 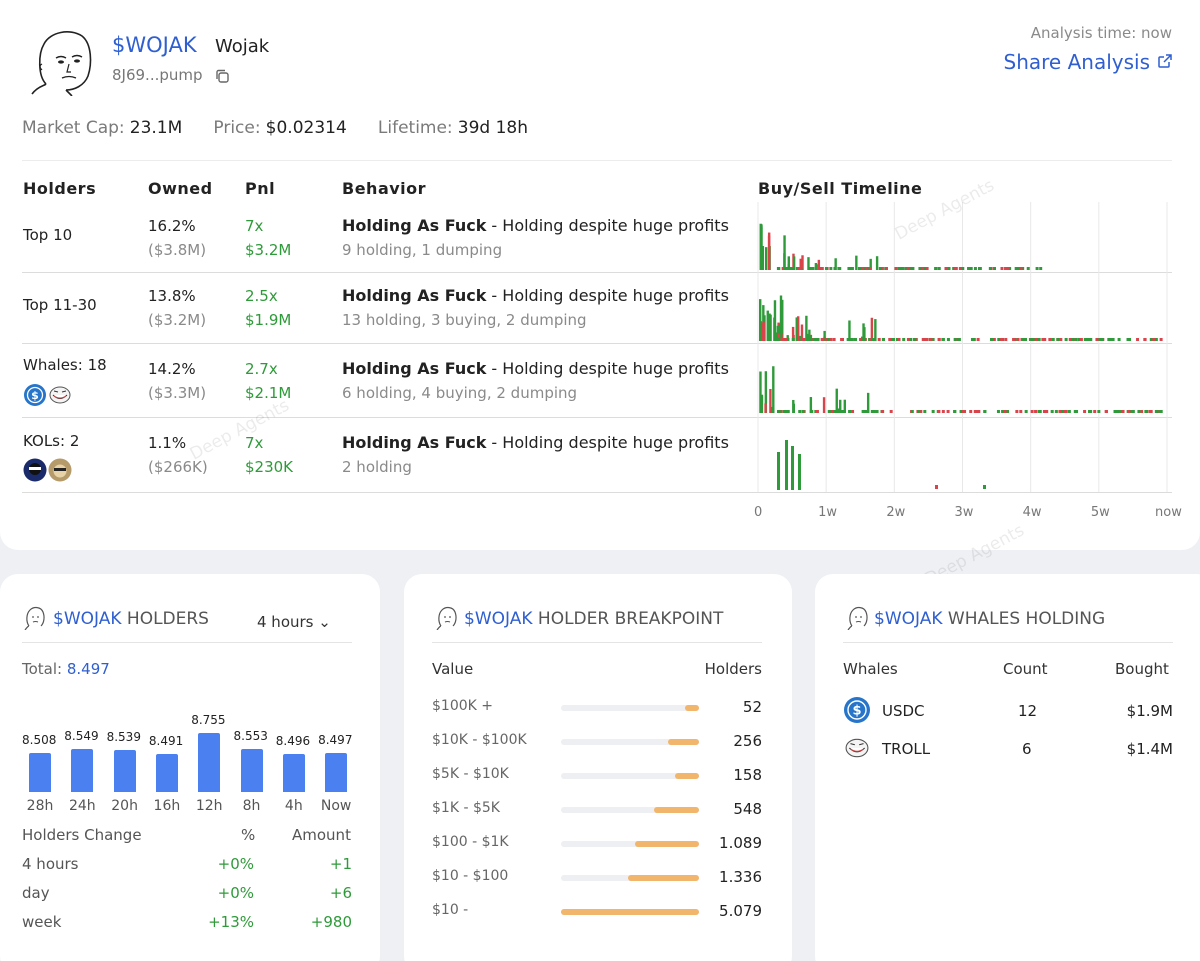 I want to click on token-address: 8J69...pump, so click(x=157, y=75).